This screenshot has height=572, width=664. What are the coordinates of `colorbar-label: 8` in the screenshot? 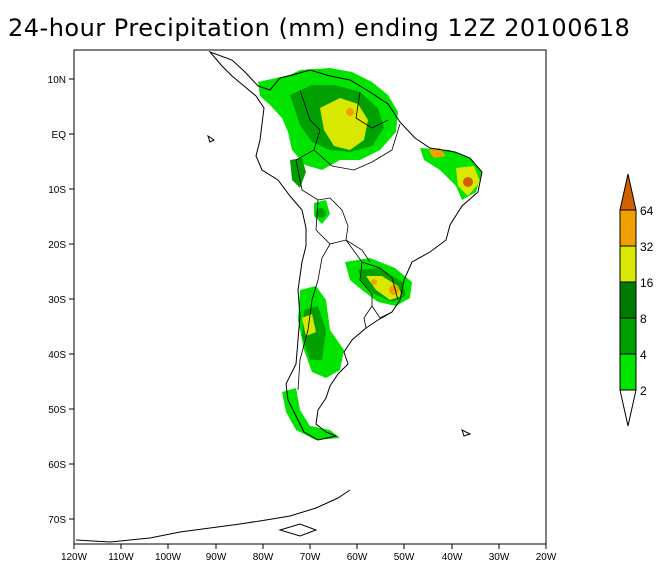 It's located at (643, 319).